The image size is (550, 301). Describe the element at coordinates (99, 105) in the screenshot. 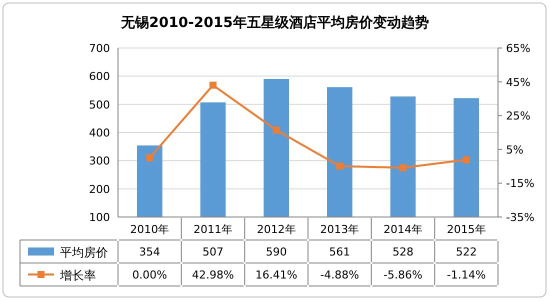

I see `y-tick-label: 500` at that location.